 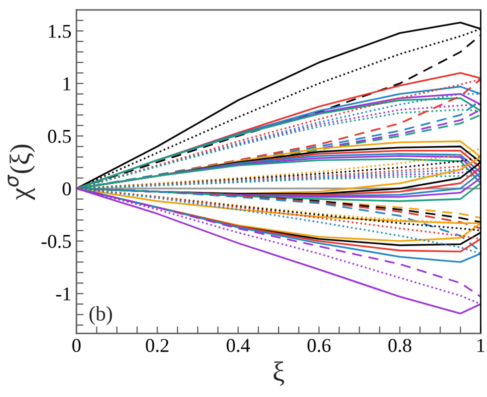 What do you see at coordinates (59, 137) in the screenshot?
I see `y-tick-label: 0.5` at bounding box center [59, 137].